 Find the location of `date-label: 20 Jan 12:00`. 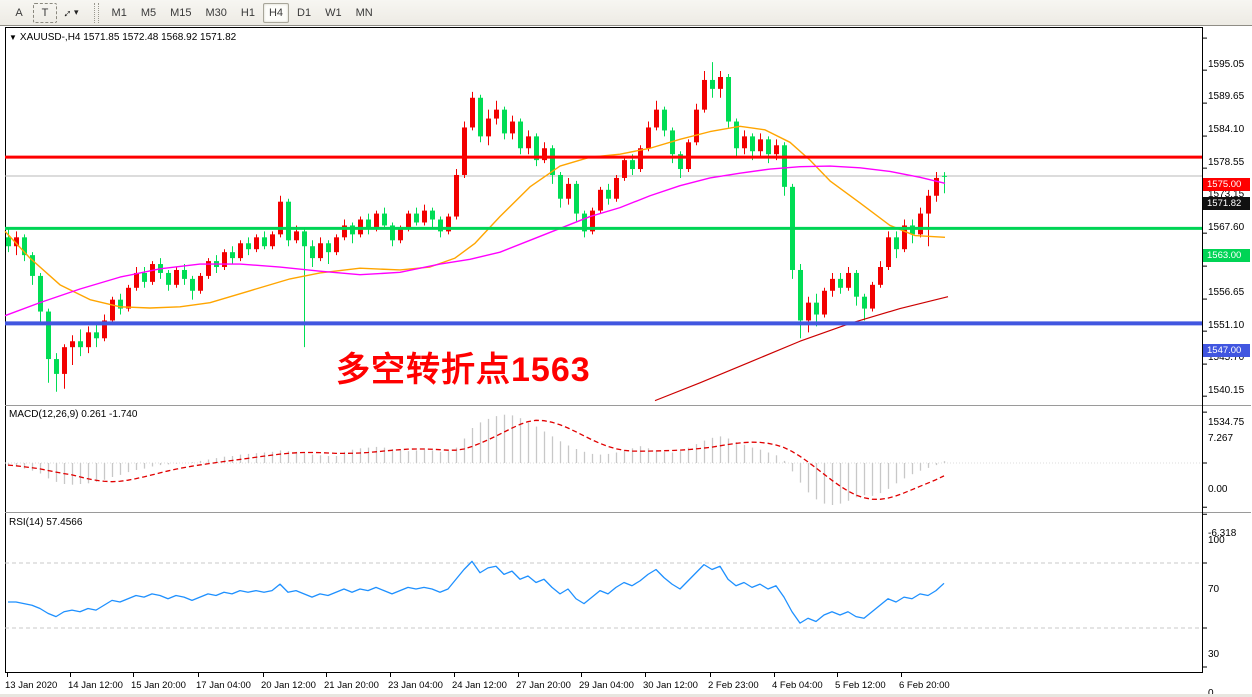

date-label: 20 Jan 12:00 is located at coordinates (288, 685).